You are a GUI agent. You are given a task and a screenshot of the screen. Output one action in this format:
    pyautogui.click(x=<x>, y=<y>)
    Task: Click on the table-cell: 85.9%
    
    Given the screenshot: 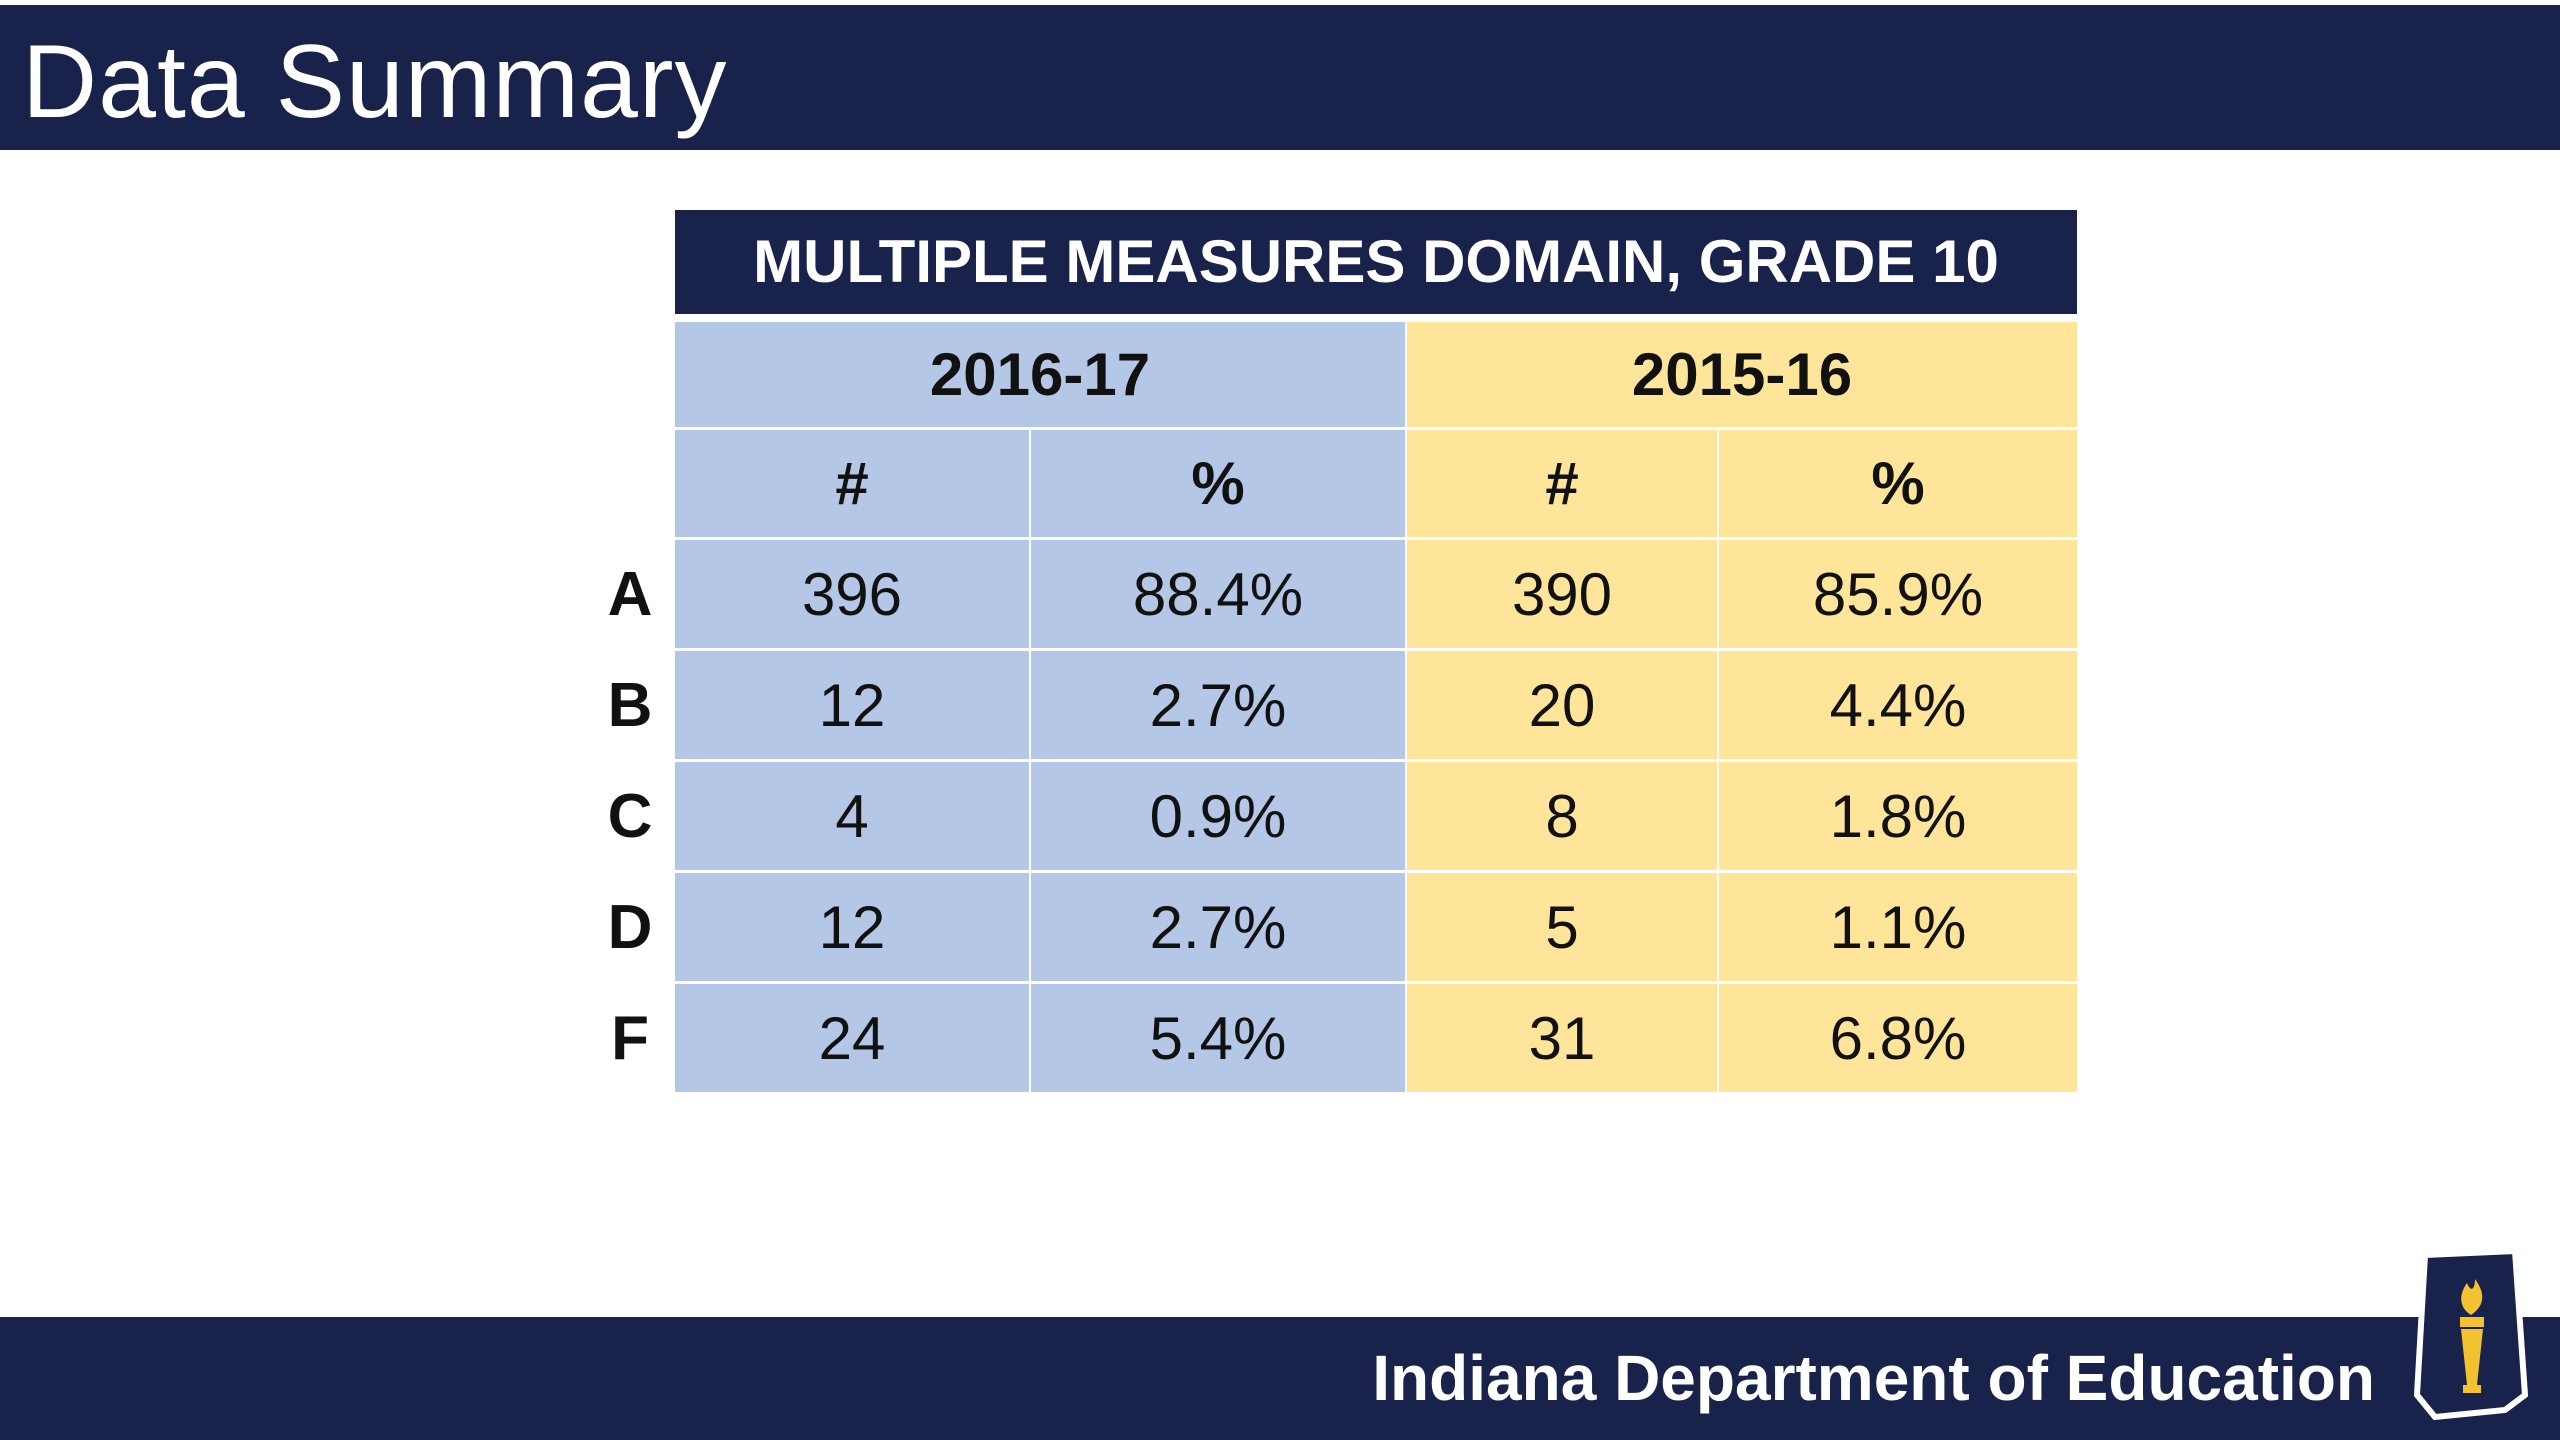 What is the action you would take?
    pyautogui.click(x=1898, y=594)
    